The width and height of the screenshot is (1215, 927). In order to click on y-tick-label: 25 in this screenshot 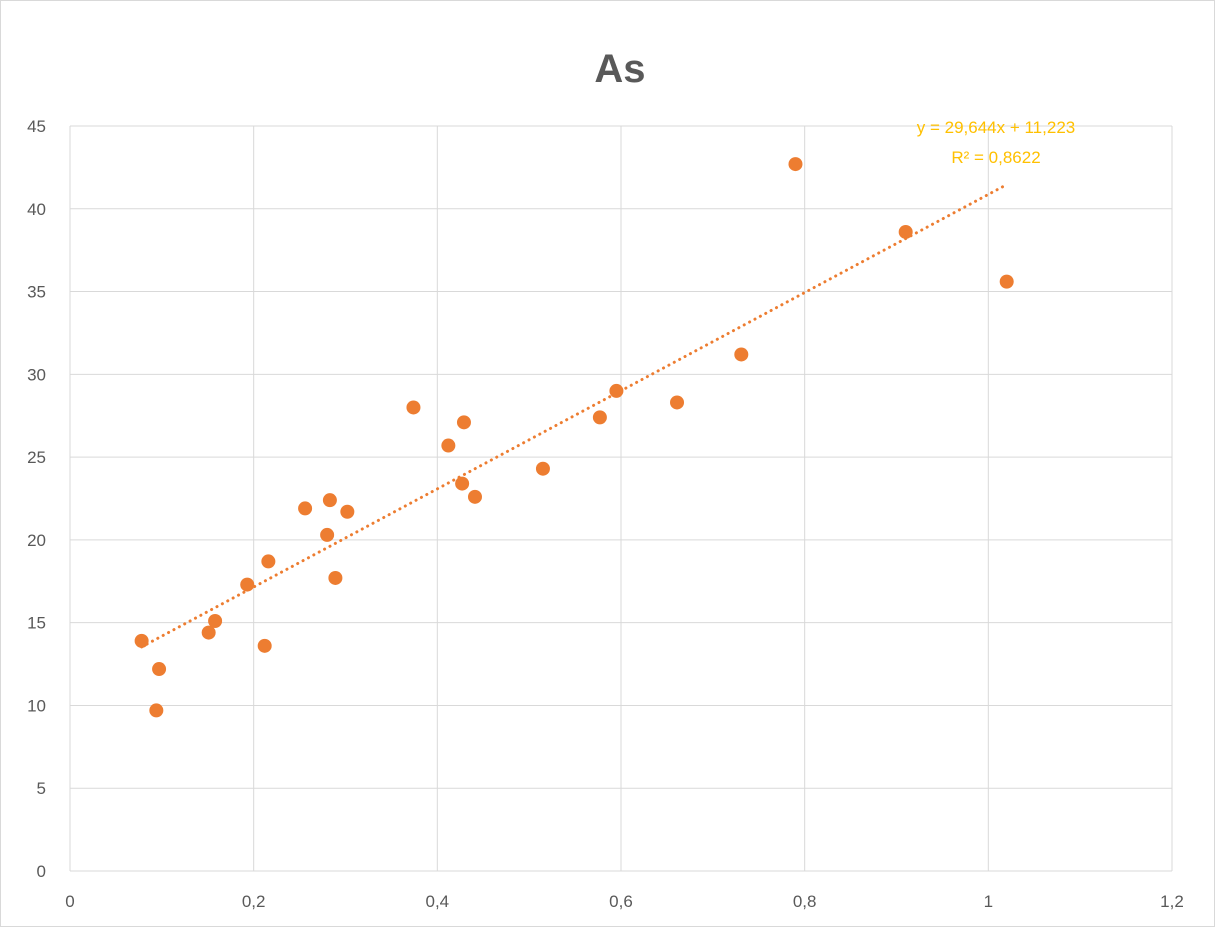, I will do `click(36, 457)`.